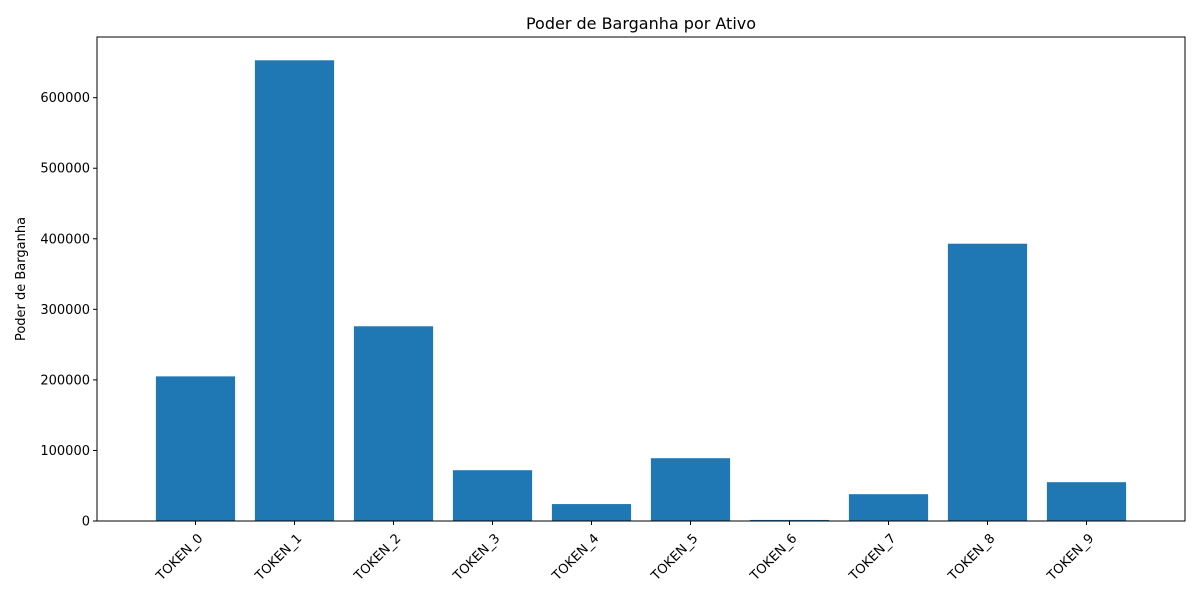  What do you see at coordinates (476, 557) in the screenshot?
I see `x-tick-label: TOKEN_3` at bounding box center [476, 557].